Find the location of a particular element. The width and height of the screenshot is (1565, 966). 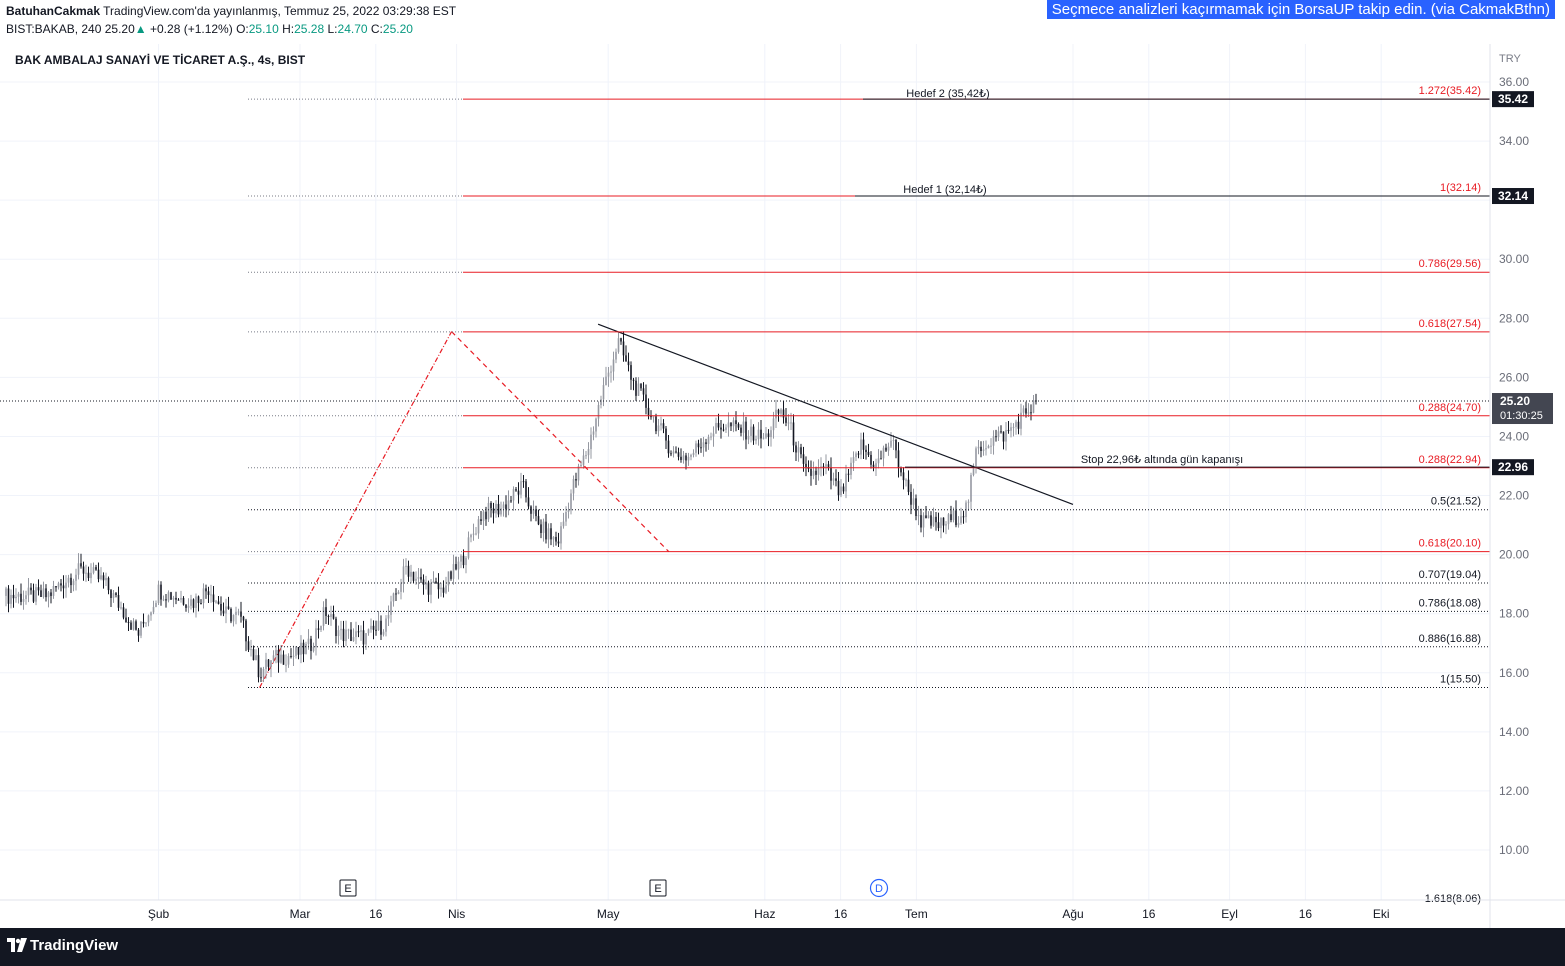

price-tick-label: 28.00 is located at coordinates (1514, 318).